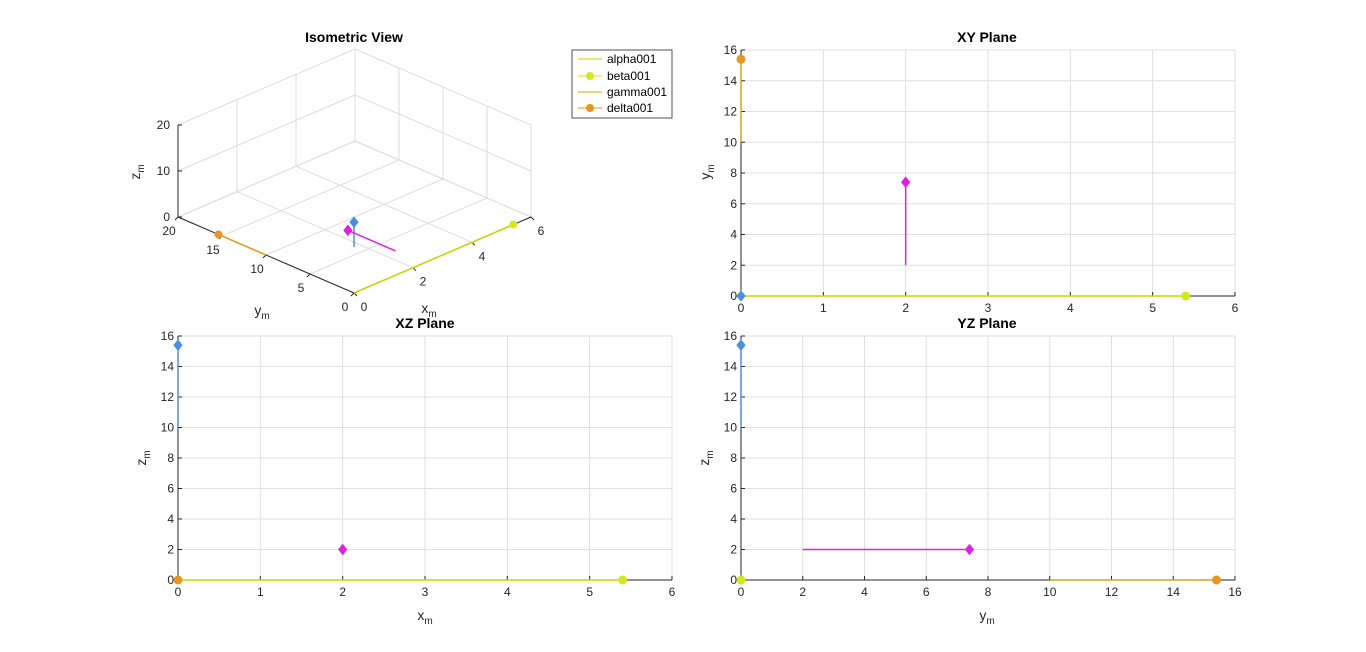 Image resolution: width=1366 pixels, height=652 pixels. What do you see at coordinates (986, 617) in the screenshot?
I see `yz-xlabel: ym` at bounding box center [986, 617].